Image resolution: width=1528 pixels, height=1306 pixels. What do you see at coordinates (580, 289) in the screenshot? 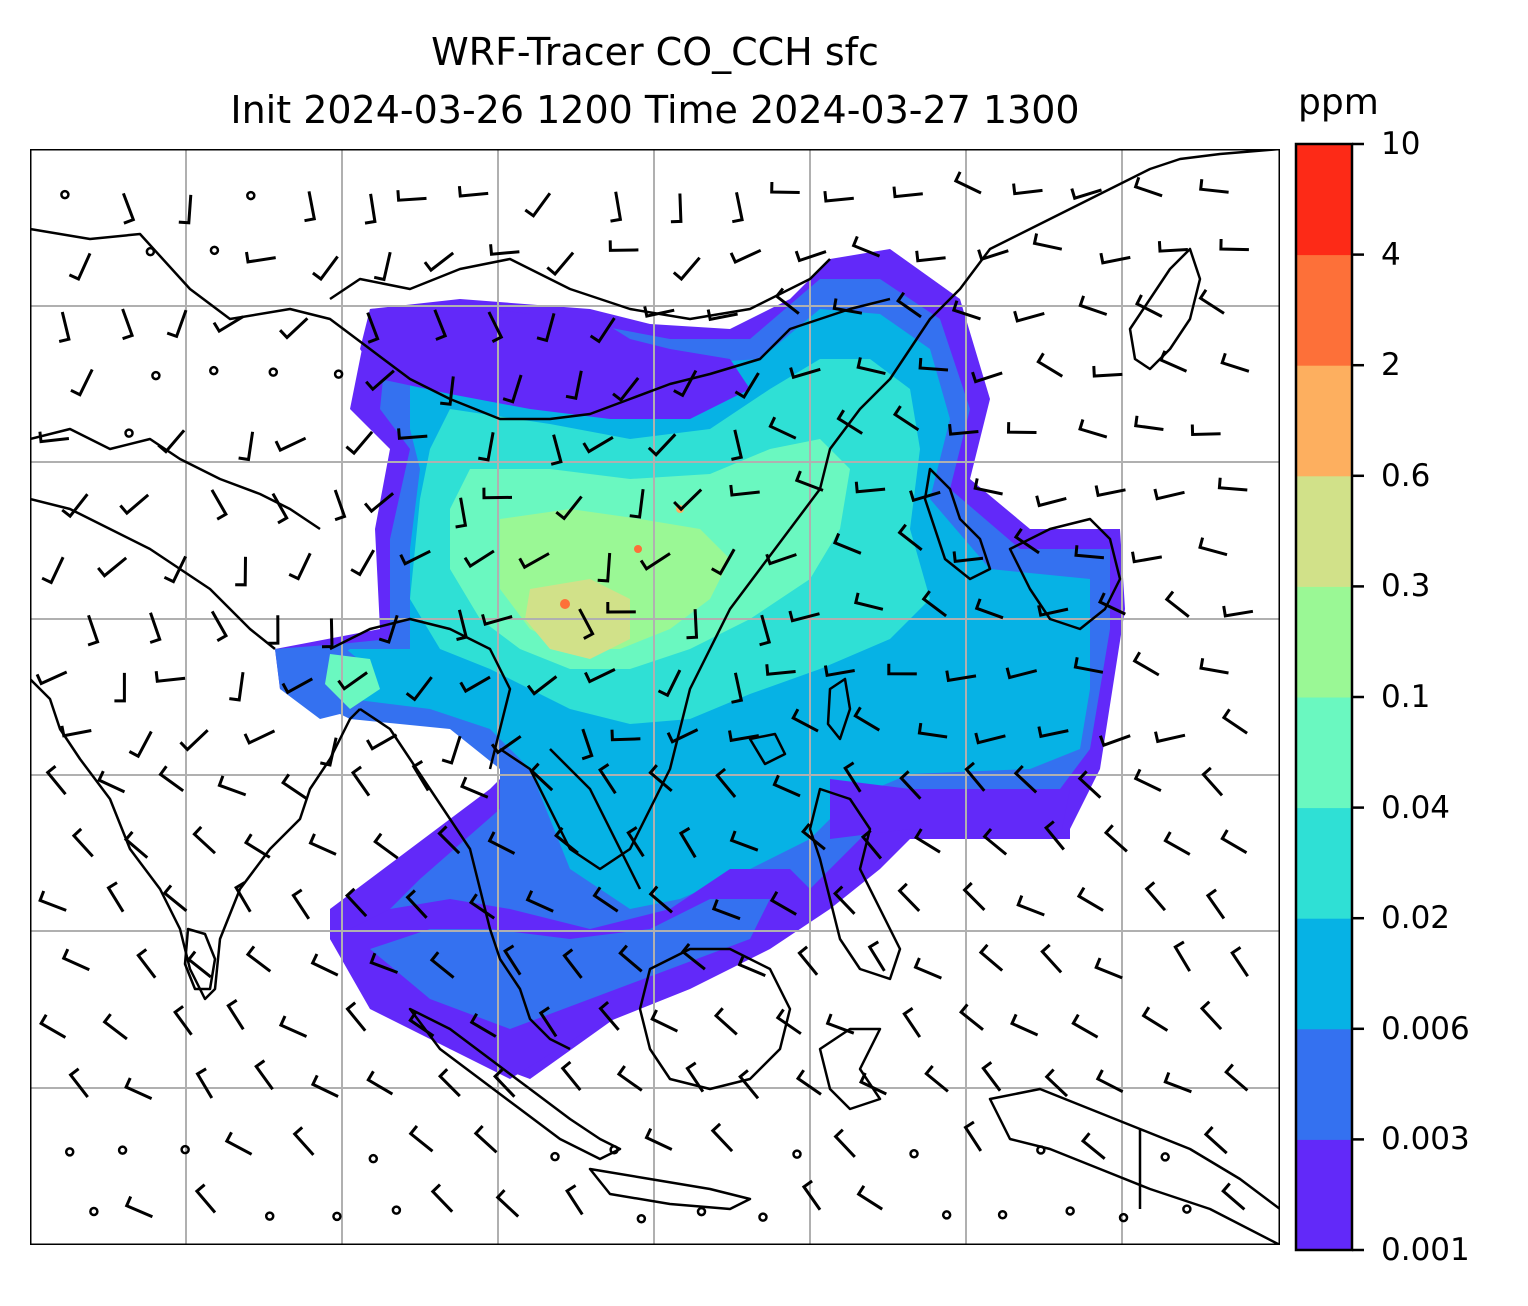
I see `border-mongolia` at bounding box center [580, 289].